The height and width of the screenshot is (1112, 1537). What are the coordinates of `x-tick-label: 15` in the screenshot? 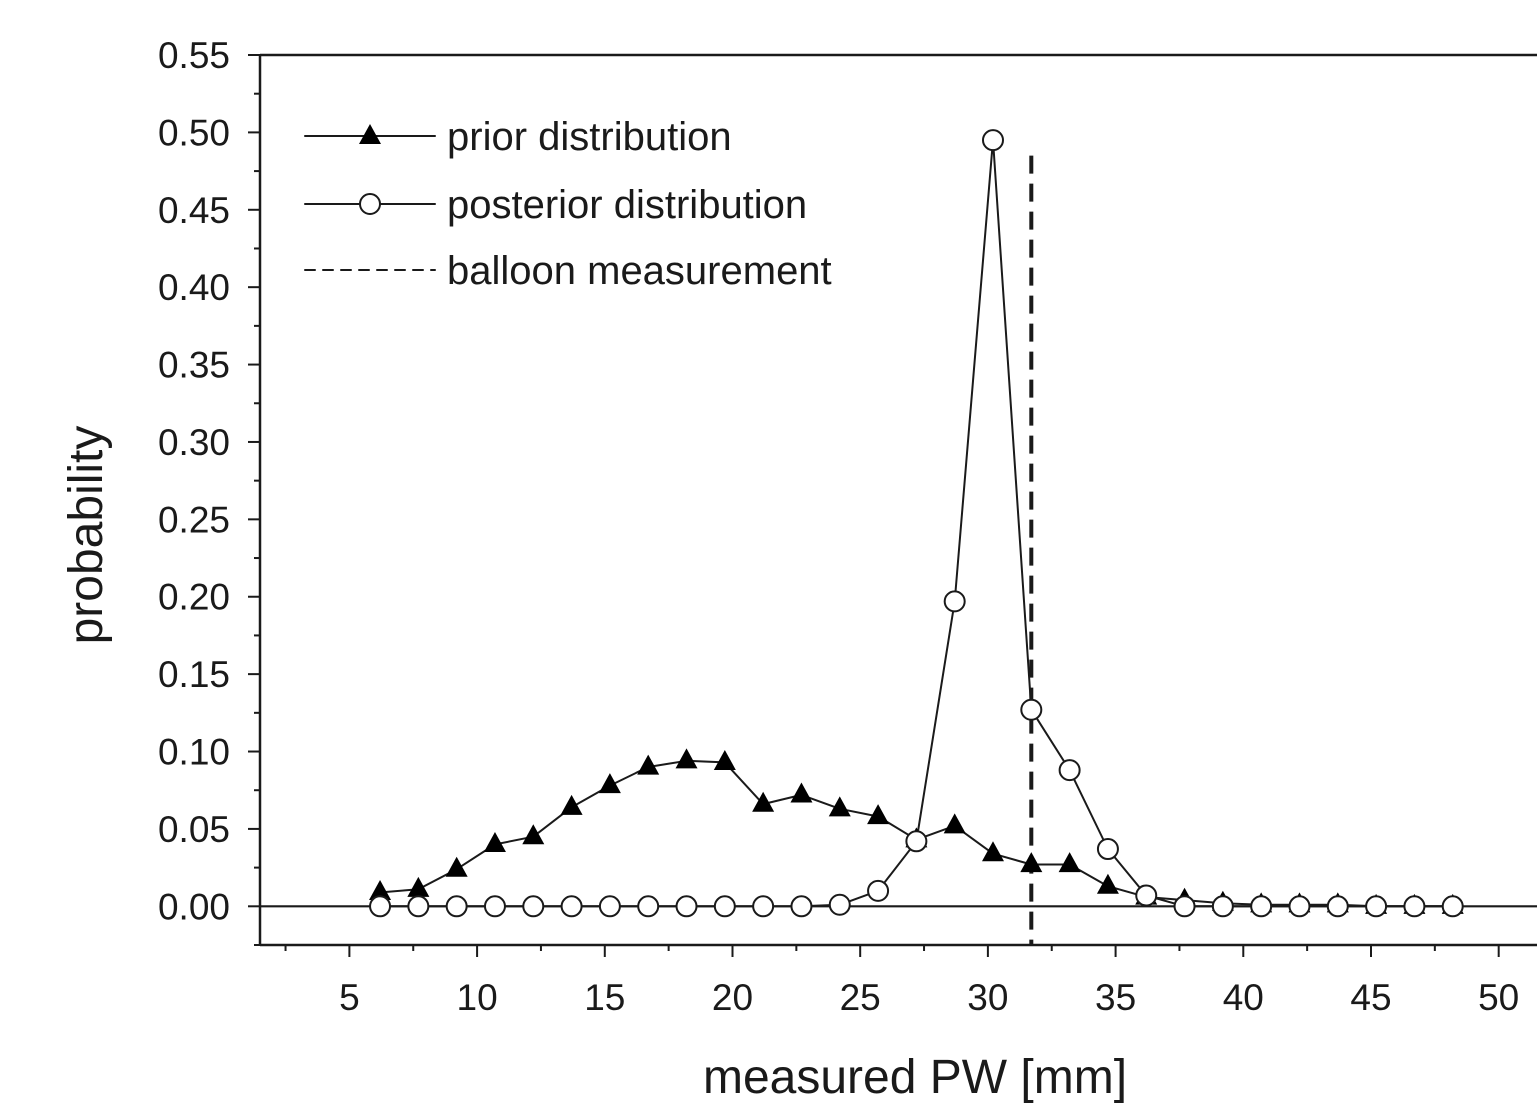 It's located at (604, 997).